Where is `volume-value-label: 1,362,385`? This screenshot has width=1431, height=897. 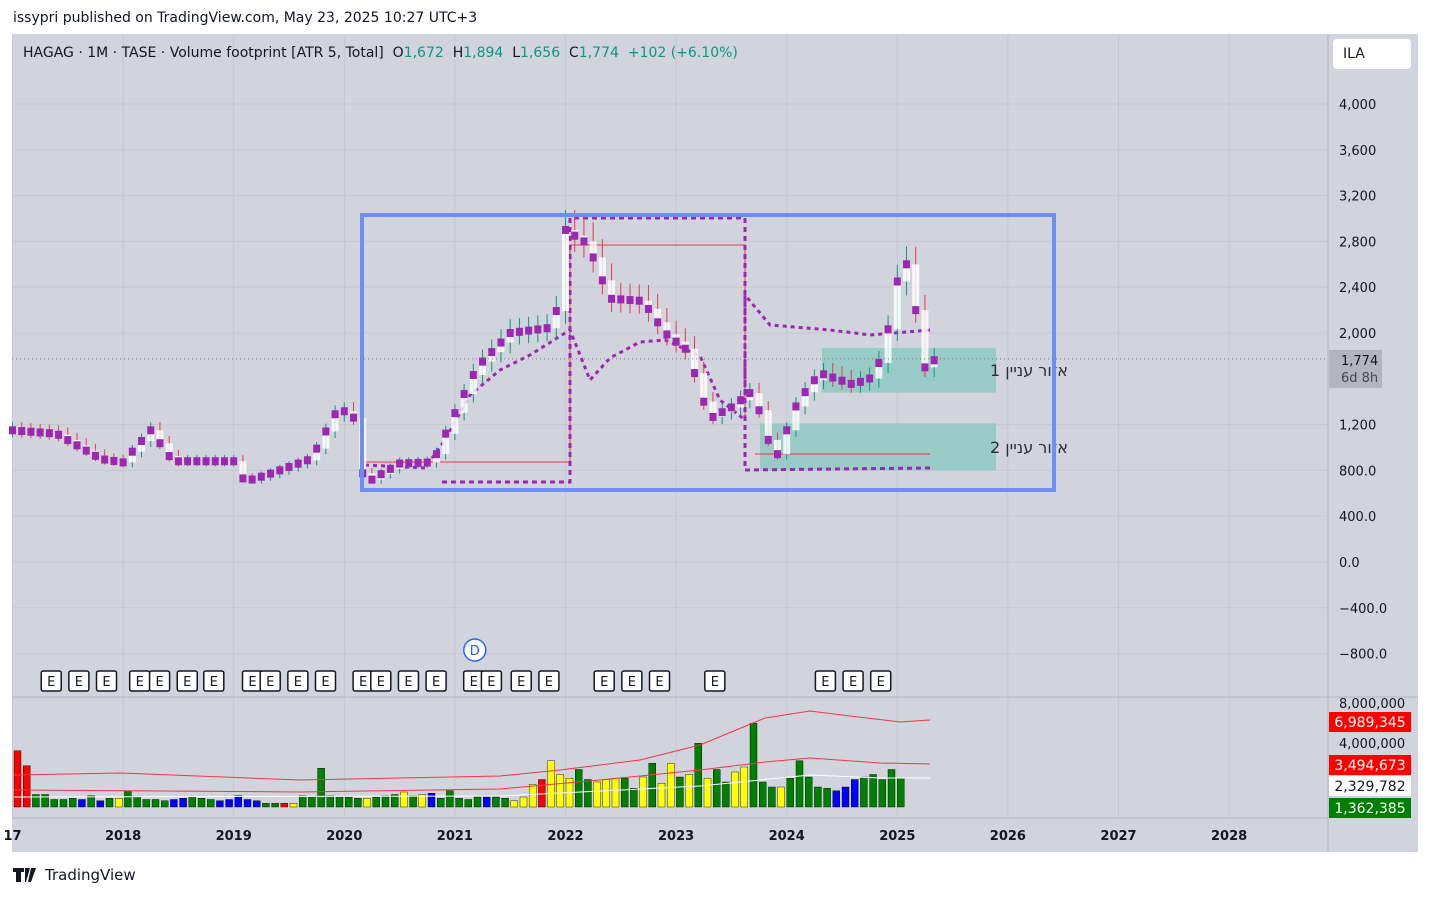
volume-value-label: 1,362,385 is located at coordinates (1369, 809).